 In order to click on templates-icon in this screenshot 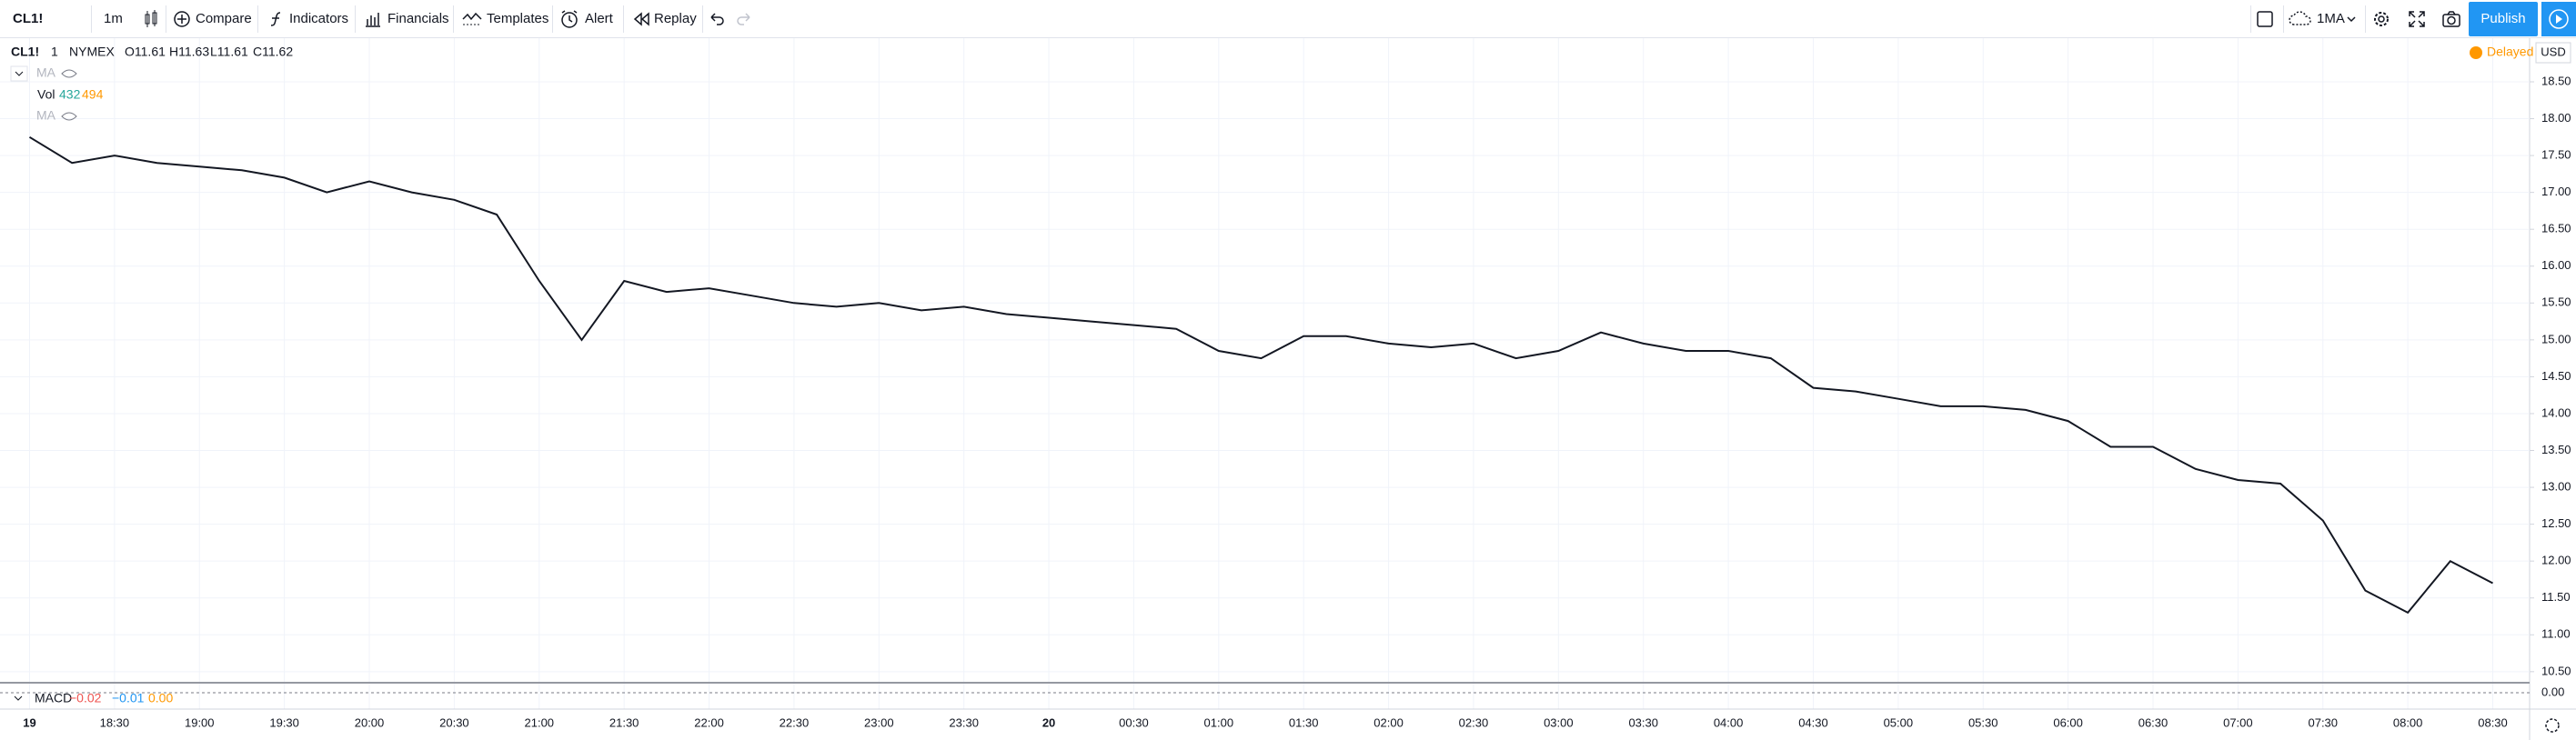, I will do `click(472, 18)`.